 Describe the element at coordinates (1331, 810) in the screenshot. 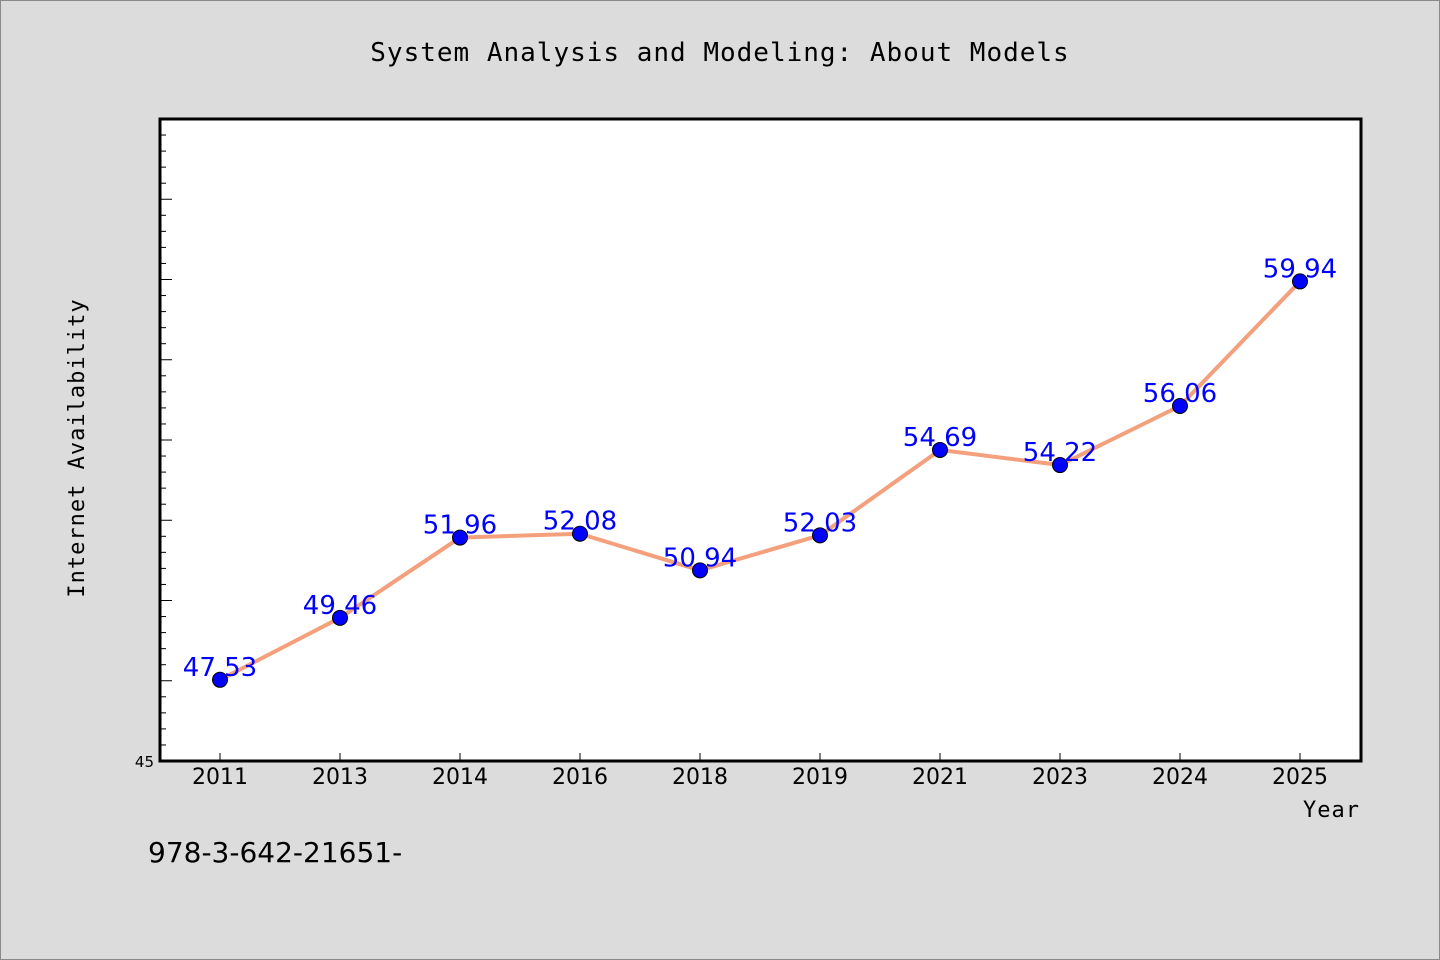

I see `x-axis-label: Year` at that location.